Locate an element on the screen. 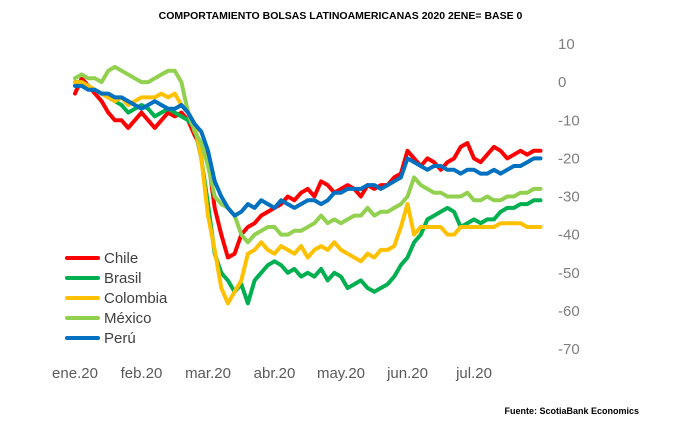  y-tick-label: -40 is located at coordinates (569, 235).